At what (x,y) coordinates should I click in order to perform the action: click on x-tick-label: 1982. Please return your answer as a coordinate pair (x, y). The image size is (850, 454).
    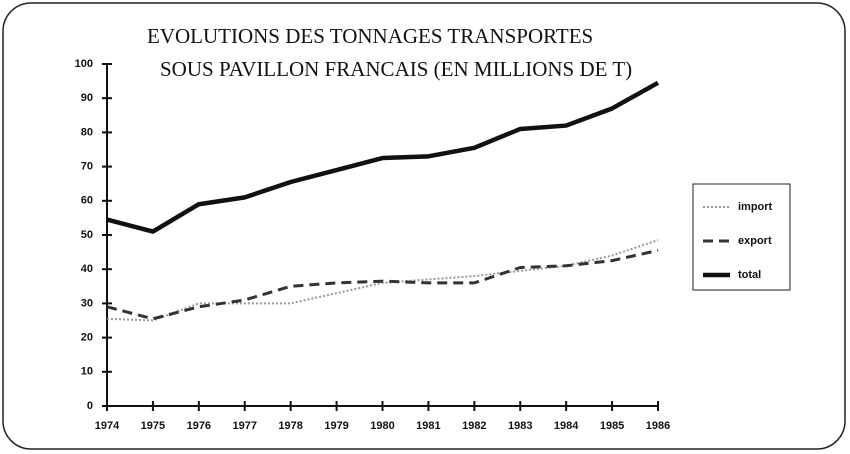
    Looking at the image, I should click on (474, 426).